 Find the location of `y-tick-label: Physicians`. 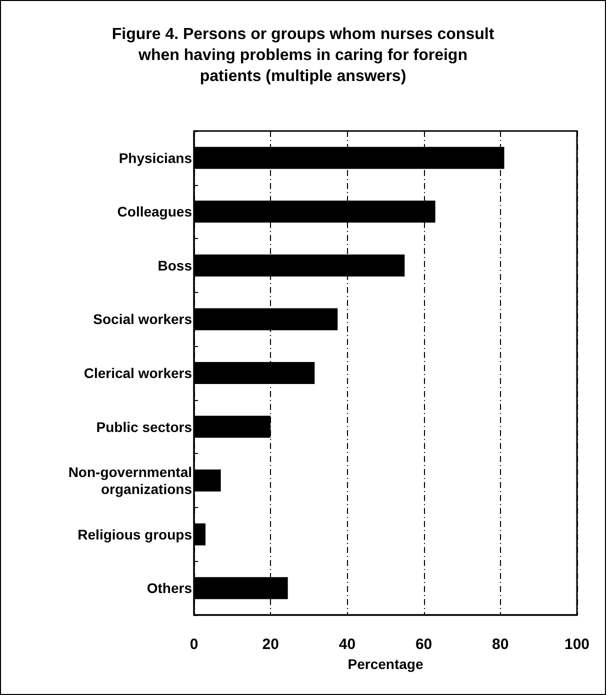

y-tick-label: Physicians is located at coordinates (155, 158).